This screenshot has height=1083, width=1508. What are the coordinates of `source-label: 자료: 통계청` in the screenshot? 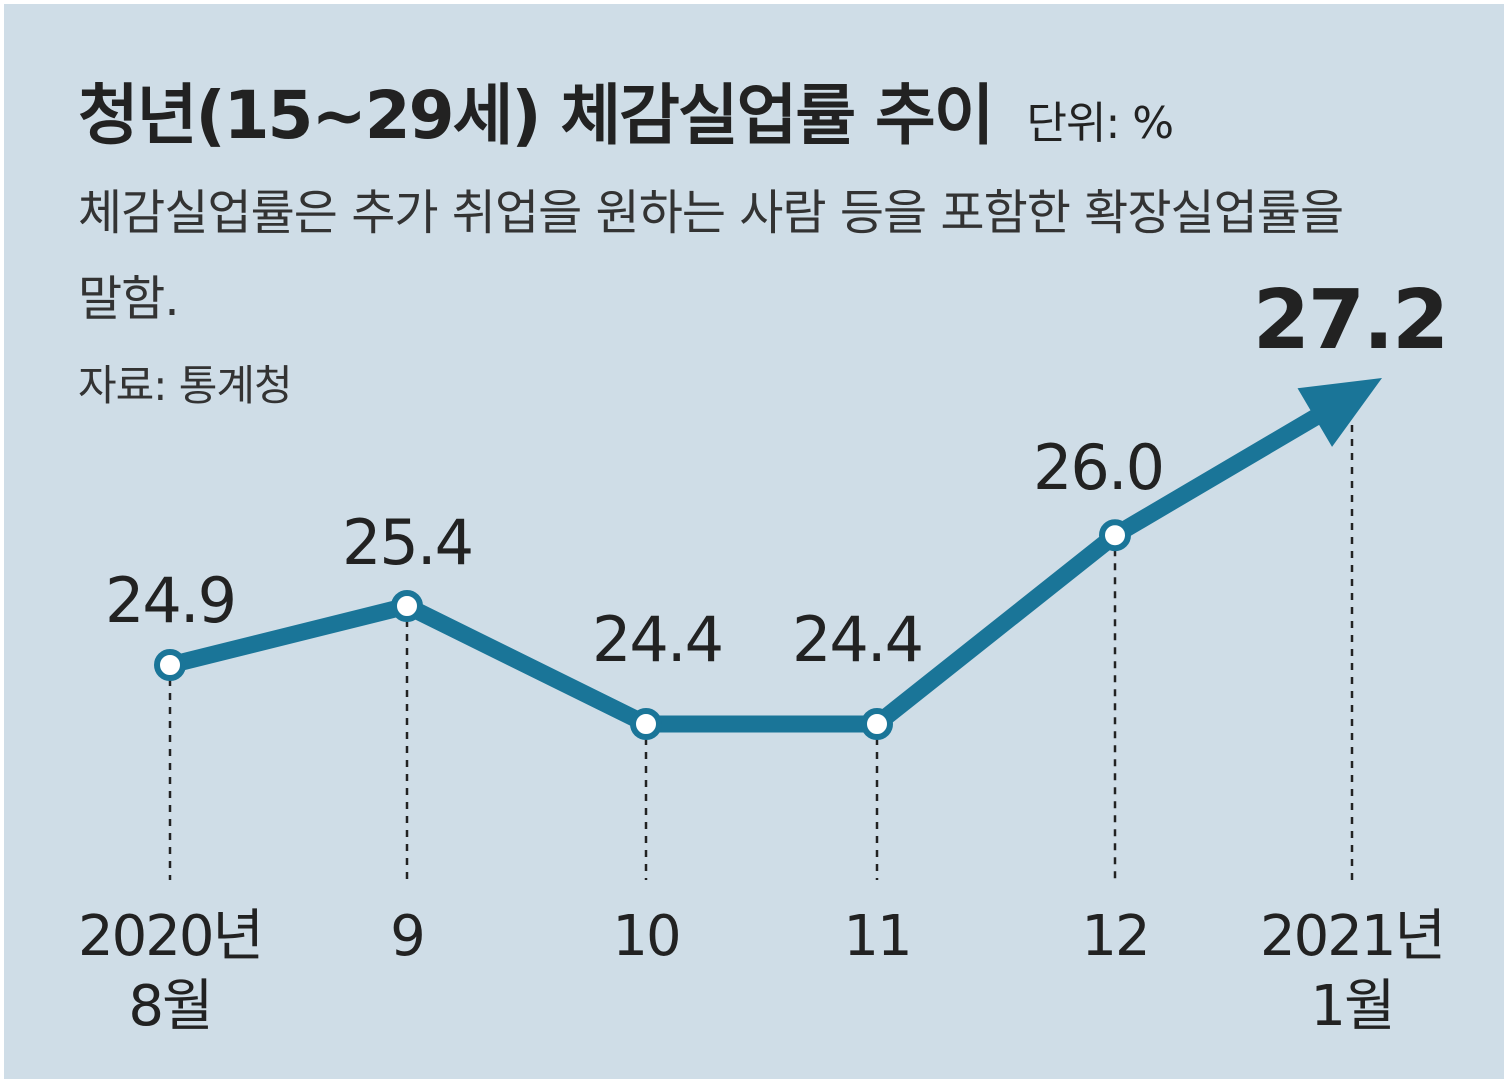 It's located at (185, 385).